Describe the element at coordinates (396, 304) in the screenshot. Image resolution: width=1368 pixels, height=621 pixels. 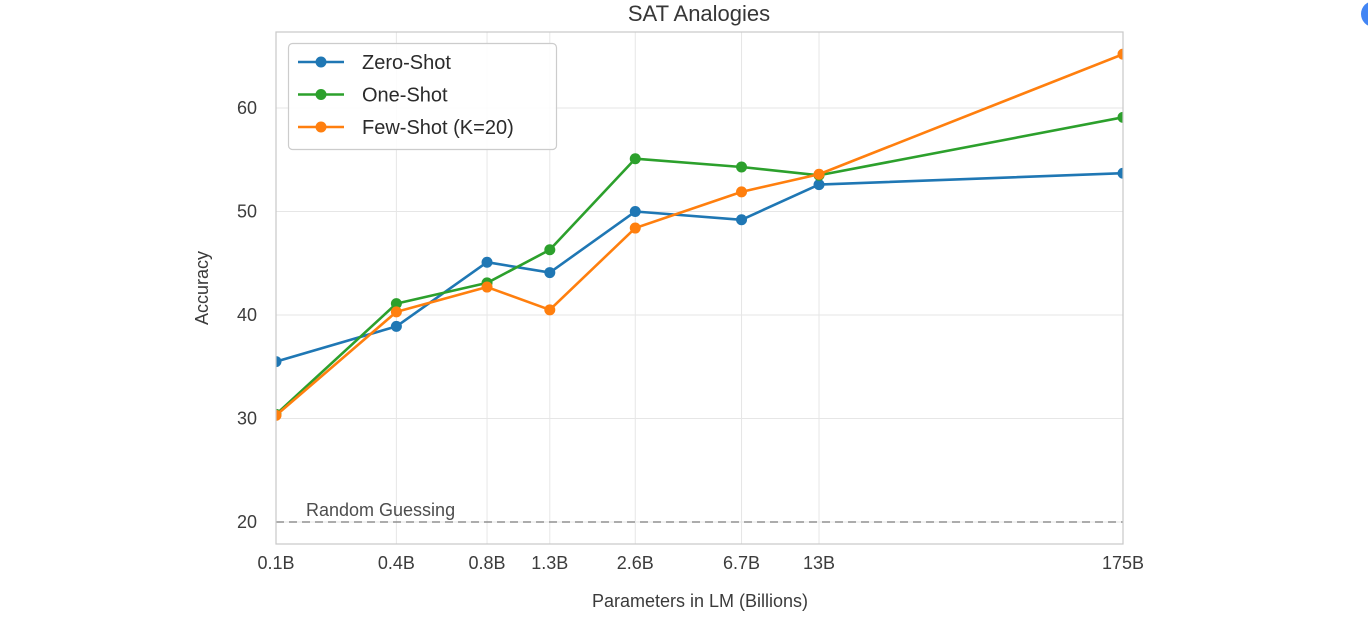
I see `data-point-One-Shot-0.4B` at that location.